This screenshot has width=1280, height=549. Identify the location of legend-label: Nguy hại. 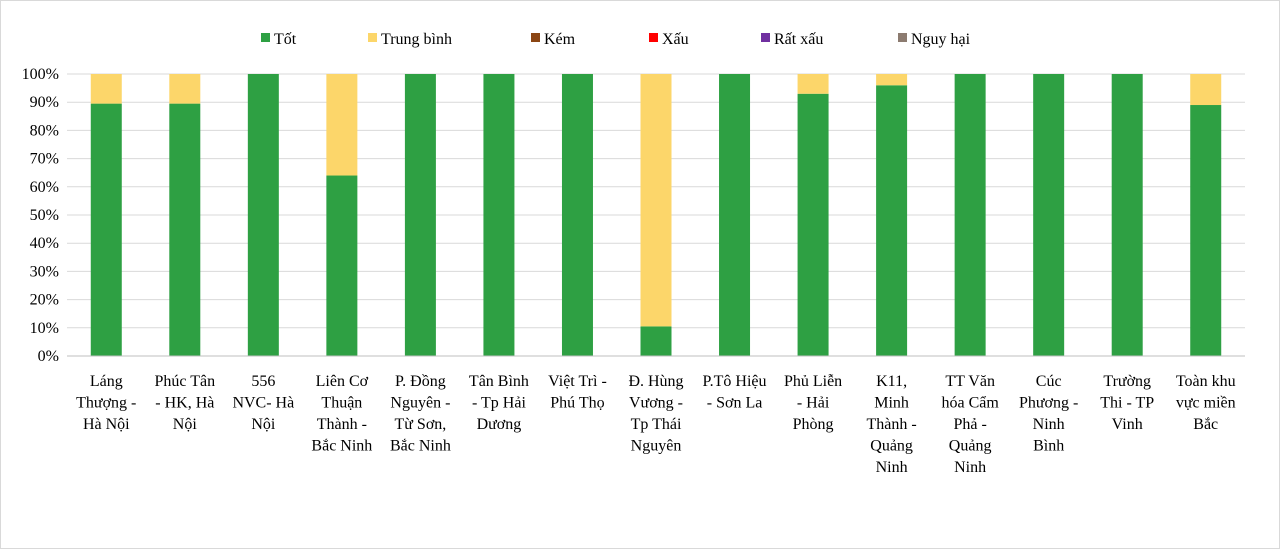
(941, 39).